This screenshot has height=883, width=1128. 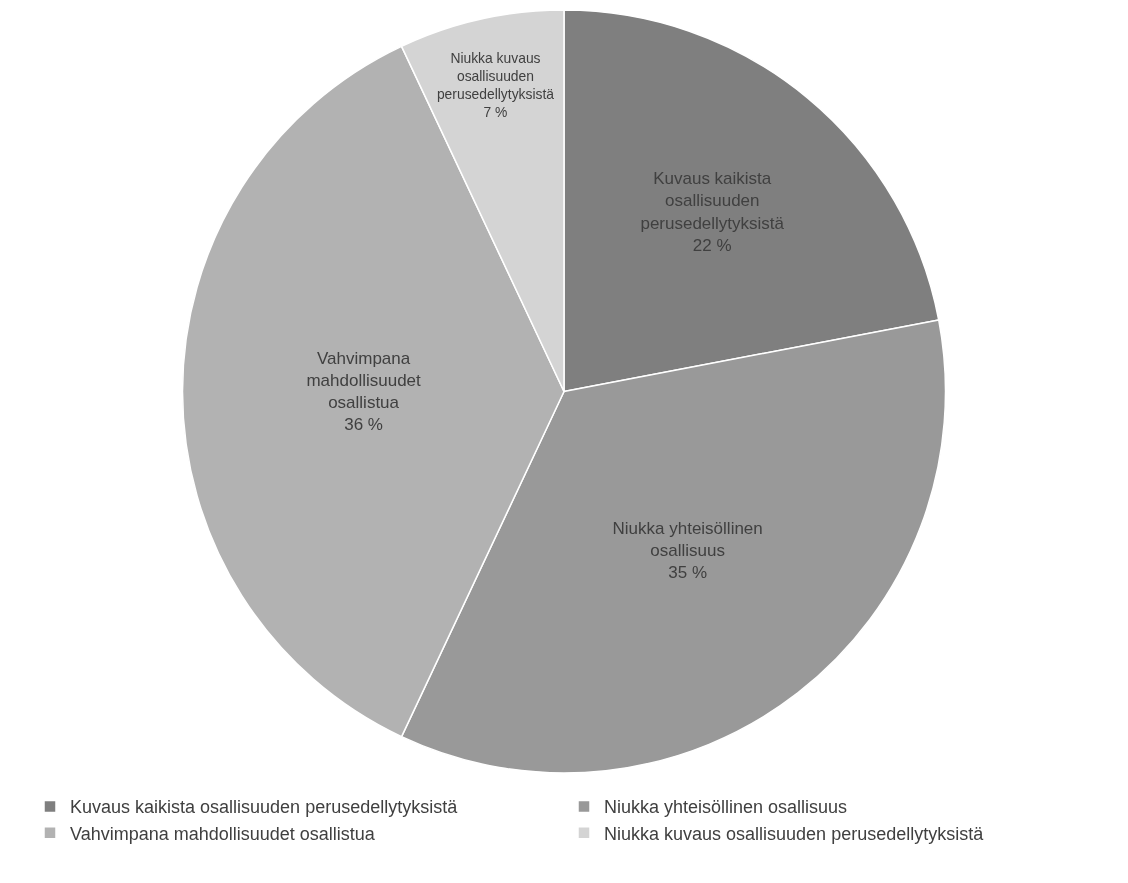 I want to click on legend-label: Niukka kuvaus osallisuuden perusedellytyksistä, so click(x=794, y=833).